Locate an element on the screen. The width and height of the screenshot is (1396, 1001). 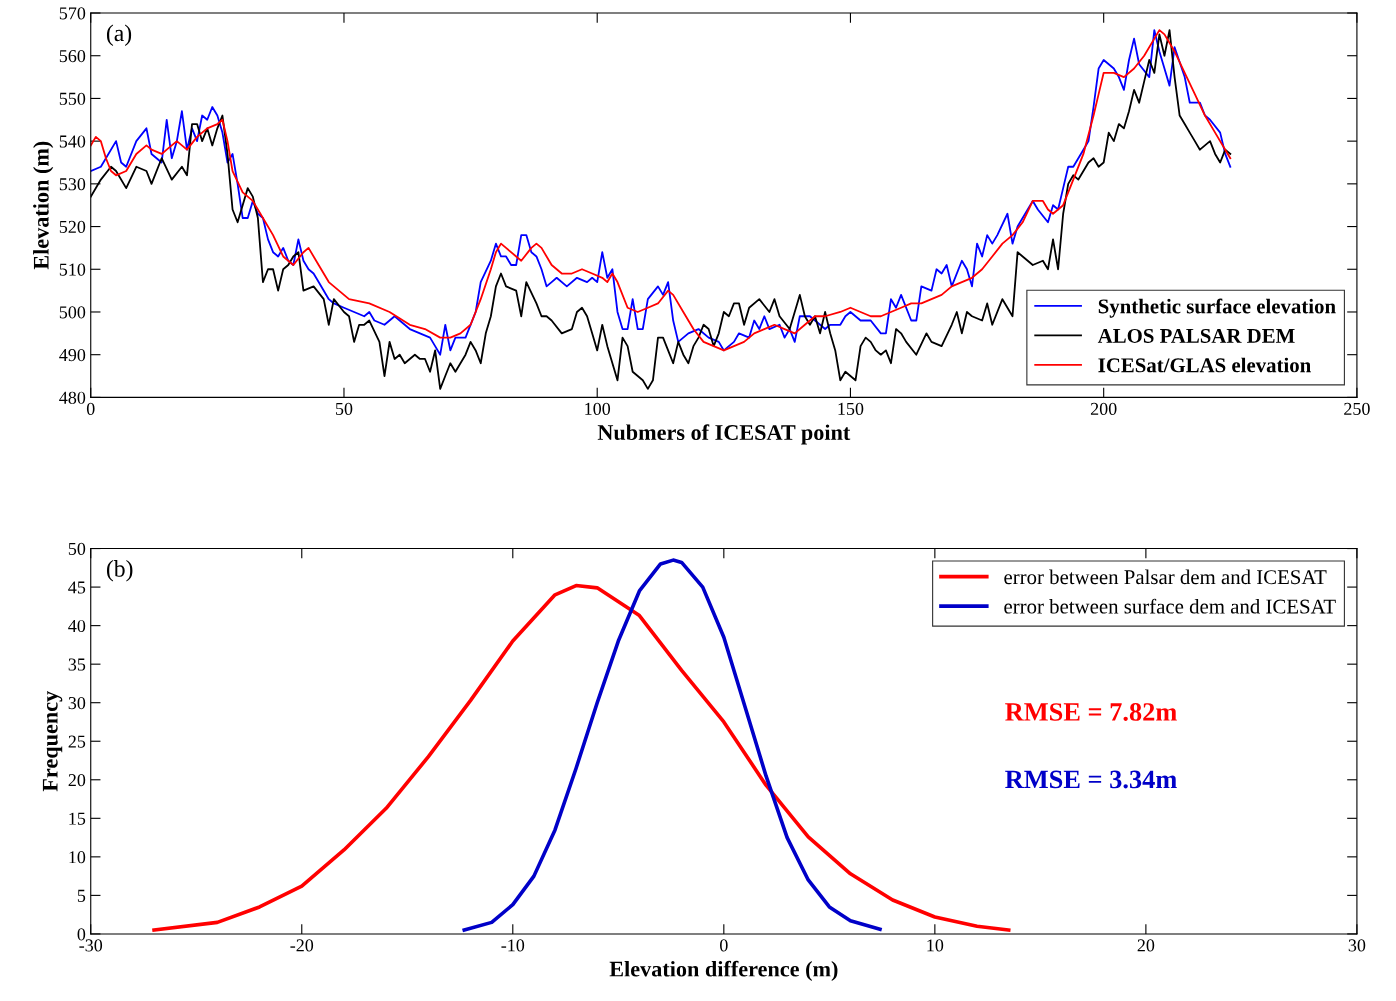
x-tick-label: -30 is located at coordinates (91, 945).